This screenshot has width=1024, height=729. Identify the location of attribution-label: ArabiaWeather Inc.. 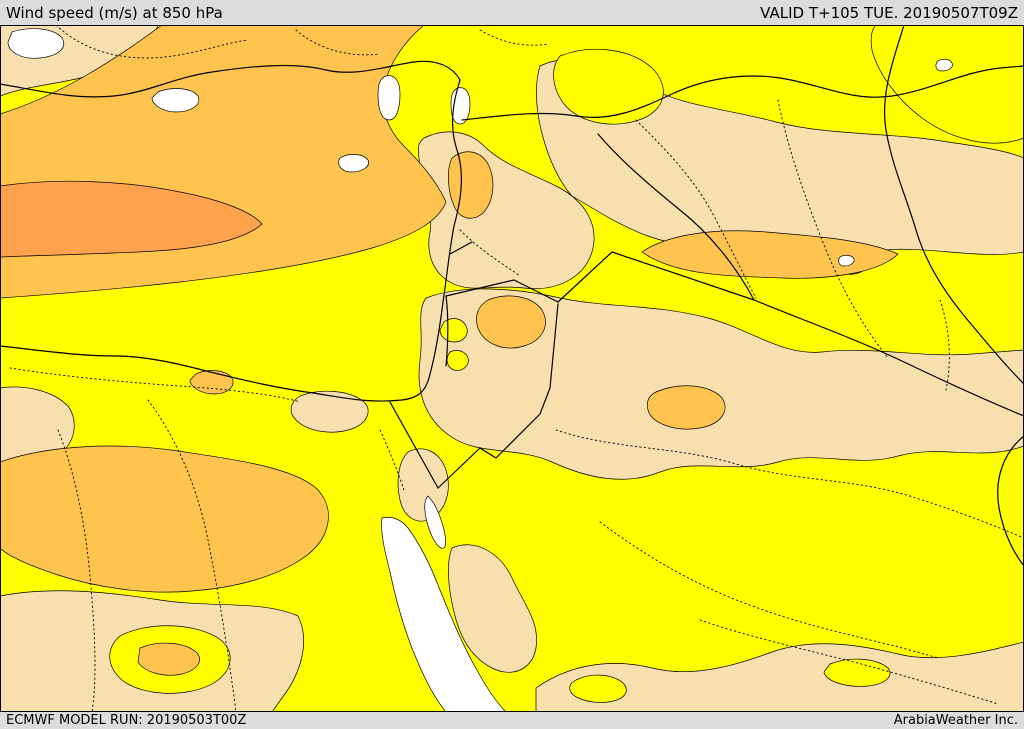
(955, 720).